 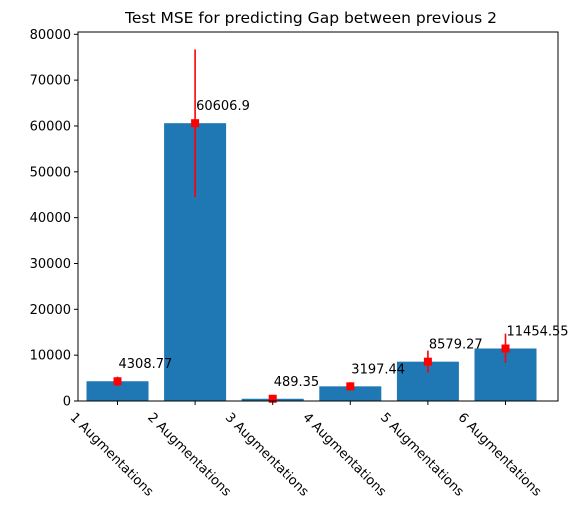 What do you see at coordinates (50, 172) in the screenshot?
I see `y-tick-label: 50000` at bounding box center [50, 172].